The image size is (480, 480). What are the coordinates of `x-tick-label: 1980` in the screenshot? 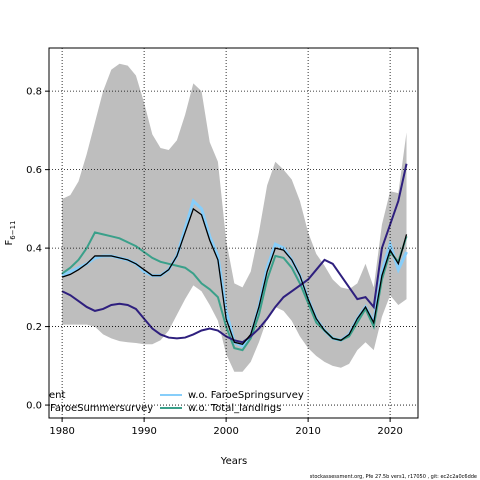 It's located at (61, 431).